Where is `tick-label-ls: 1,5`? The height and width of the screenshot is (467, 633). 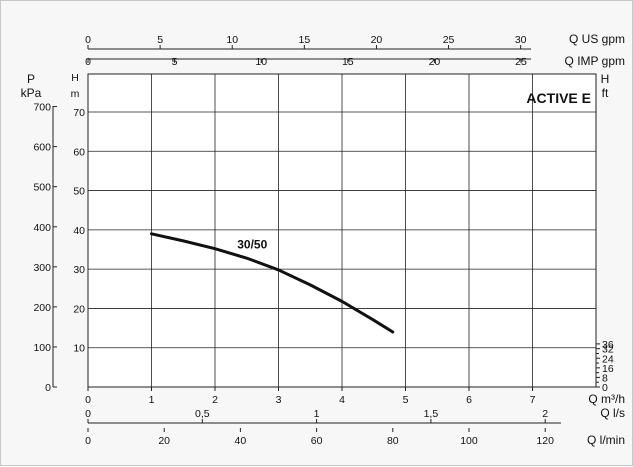 tick-label-ls: 1,5 is located at coordinates (431, 414).